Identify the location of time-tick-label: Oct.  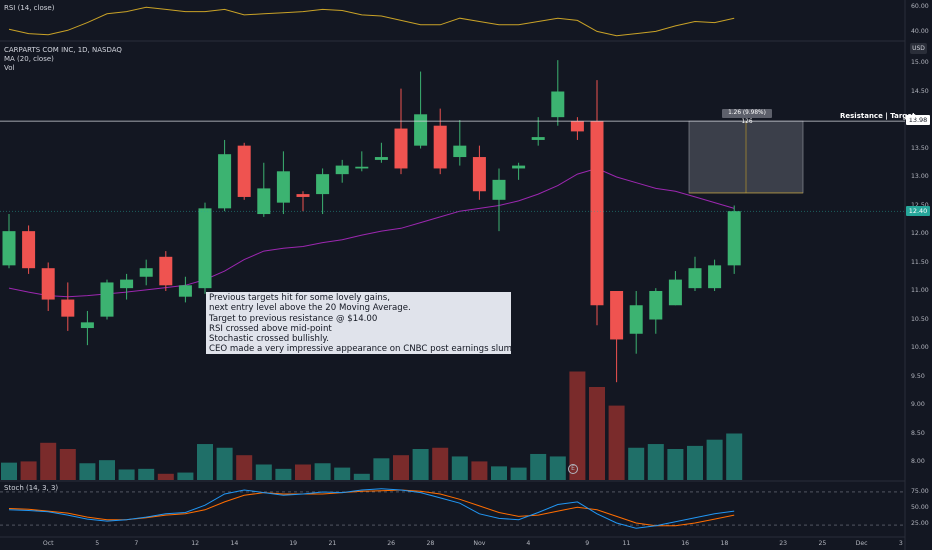
(48, 543).